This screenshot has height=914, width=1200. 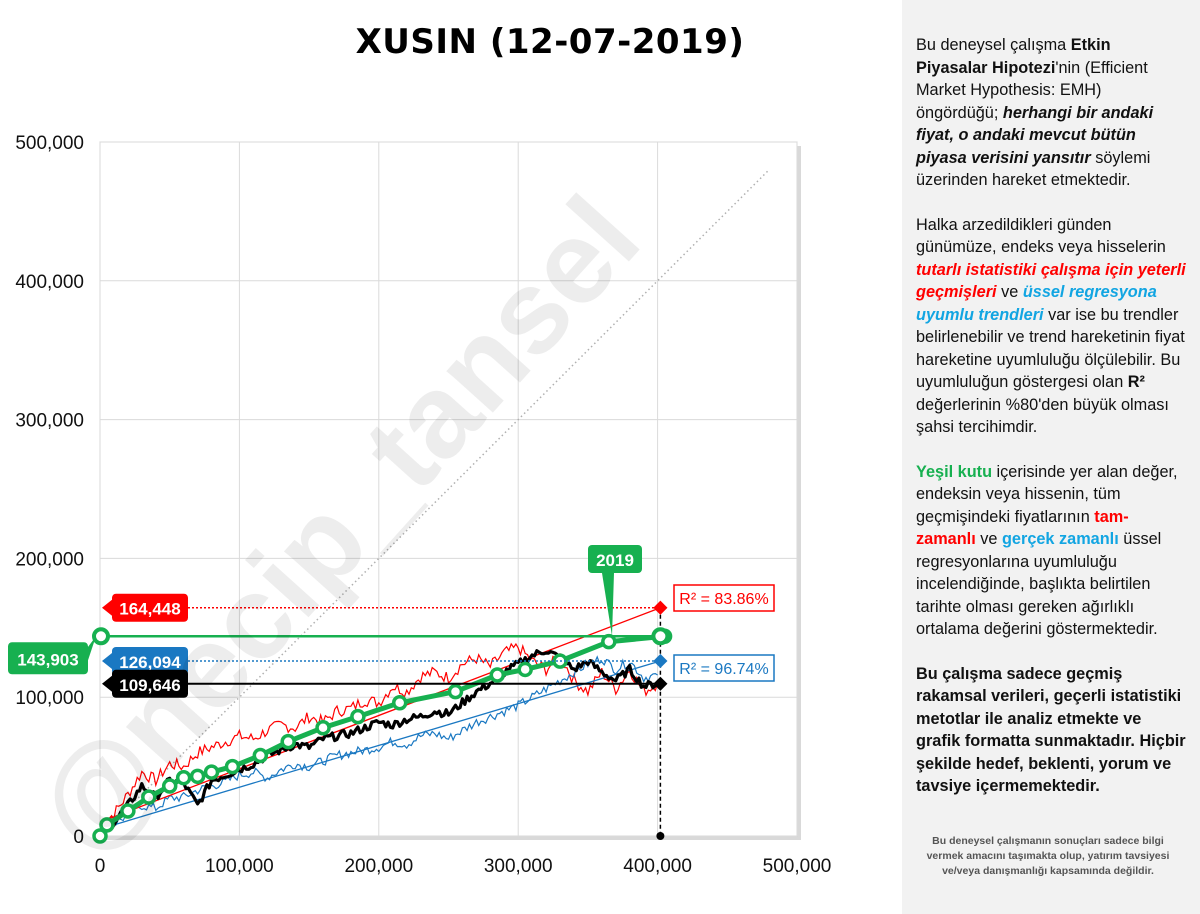 I want to click on x-tick-label: 300,000, so click(x=518, y=866).